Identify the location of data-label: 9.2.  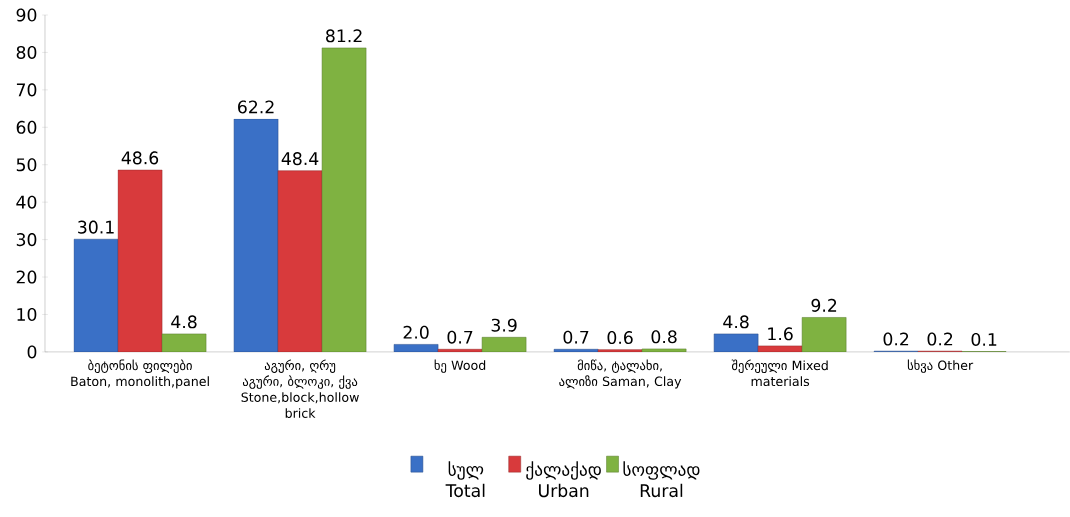
(824, 305).